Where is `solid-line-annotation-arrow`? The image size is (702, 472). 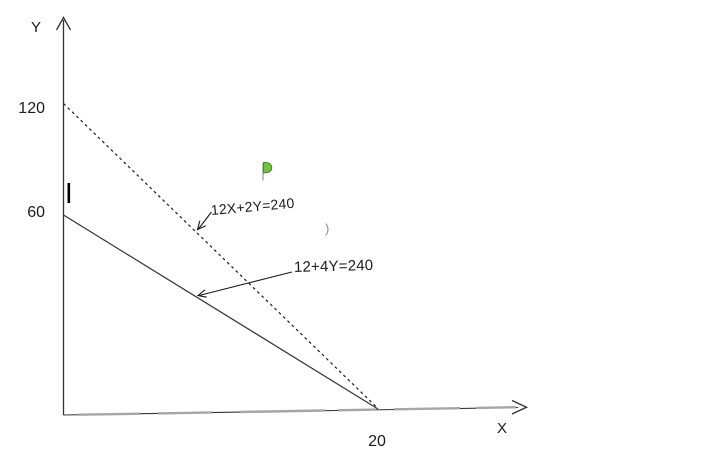 solid-line-annotation-arrow is located at coordinates (244, 284).